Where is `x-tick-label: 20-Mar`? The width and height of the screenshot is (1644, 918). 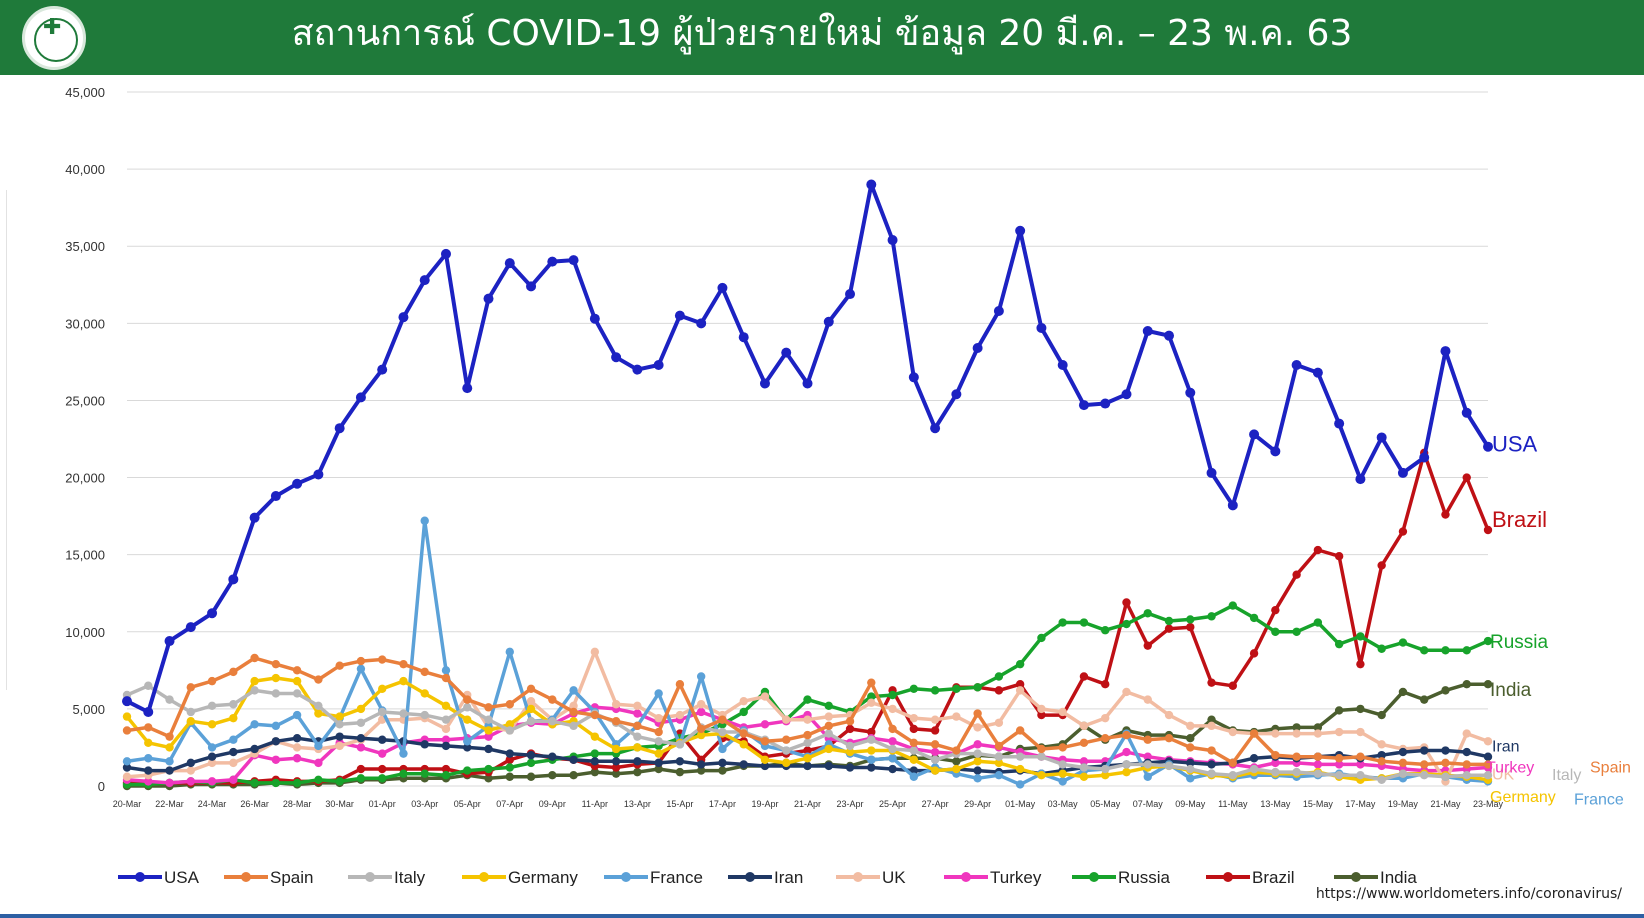
x-tick-label: 20-Mar is located at coordinates (127, 804).